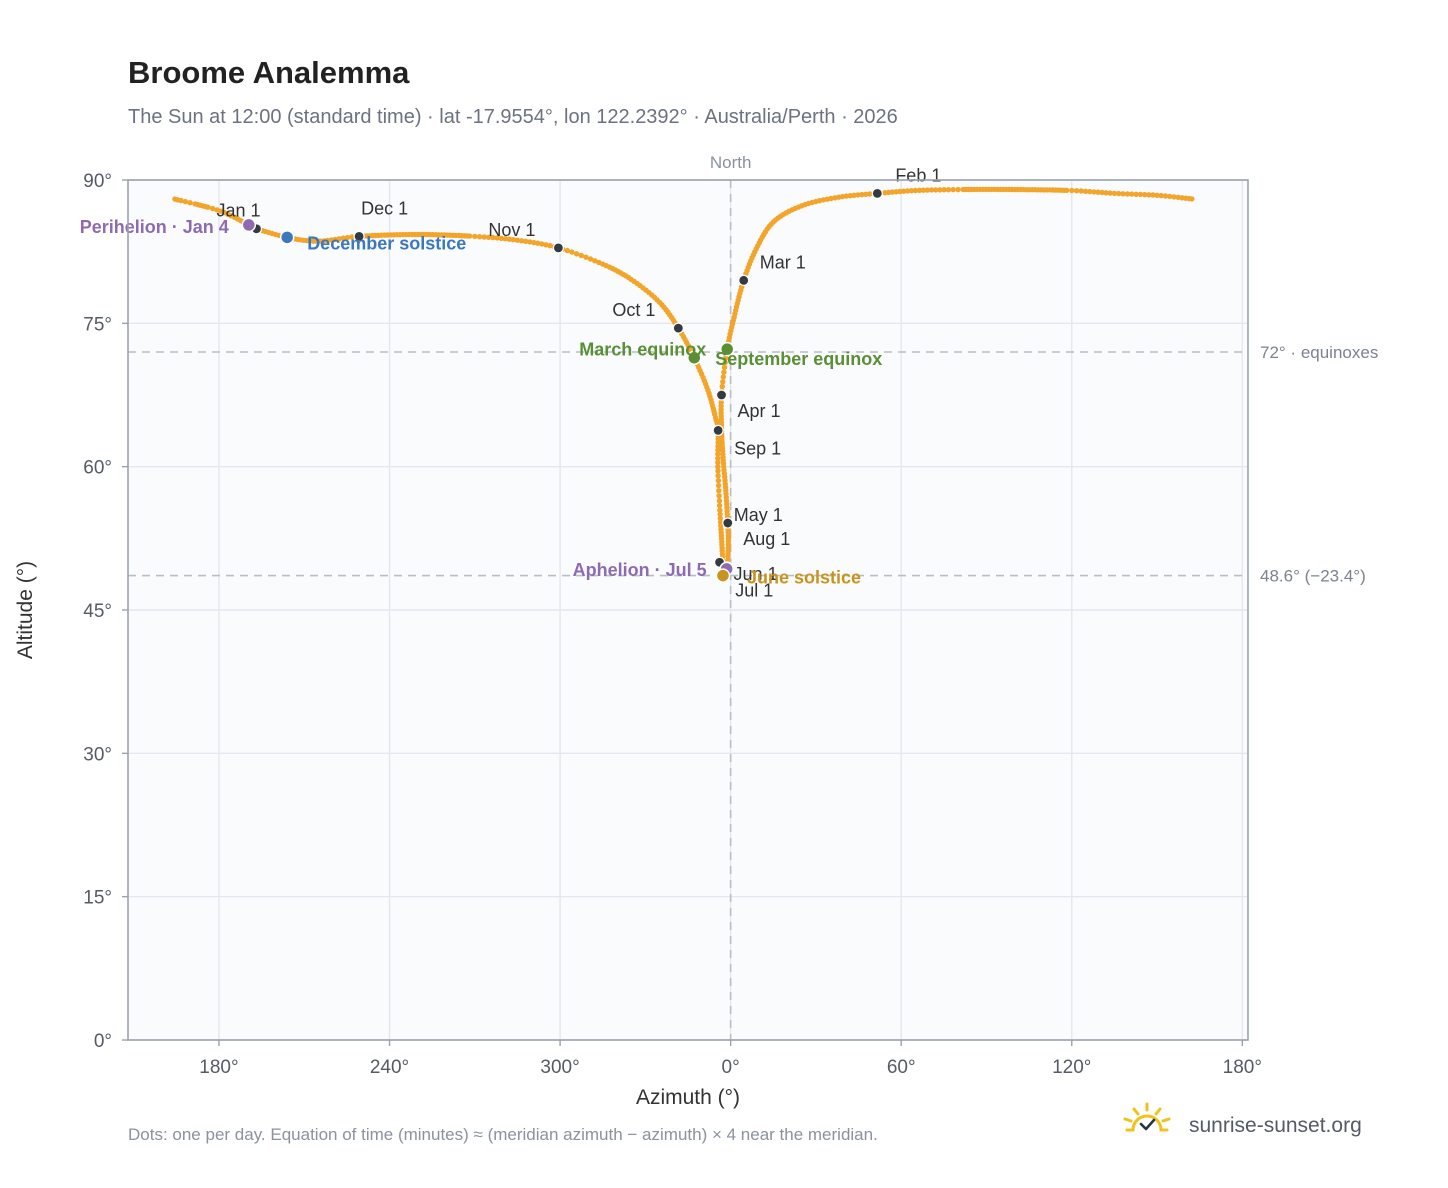 The height and width of the screenshot is (1188, 1448). Describe the element at coordinates (804, 578) in the screenshot. I see `event-label: June solstice` at that location.